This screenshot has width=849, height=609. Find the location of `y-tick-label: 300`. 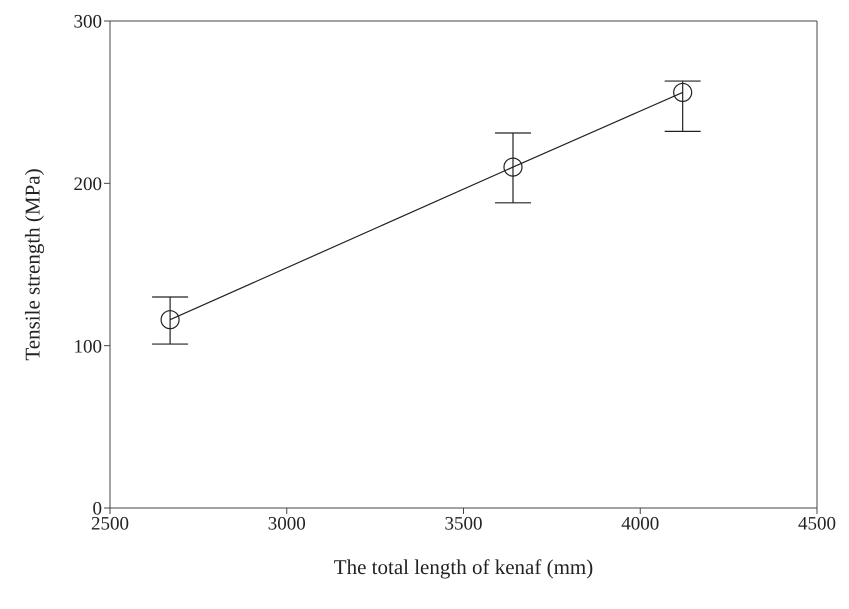

y-tick-label: 300 is located at coordinates (88, 22).